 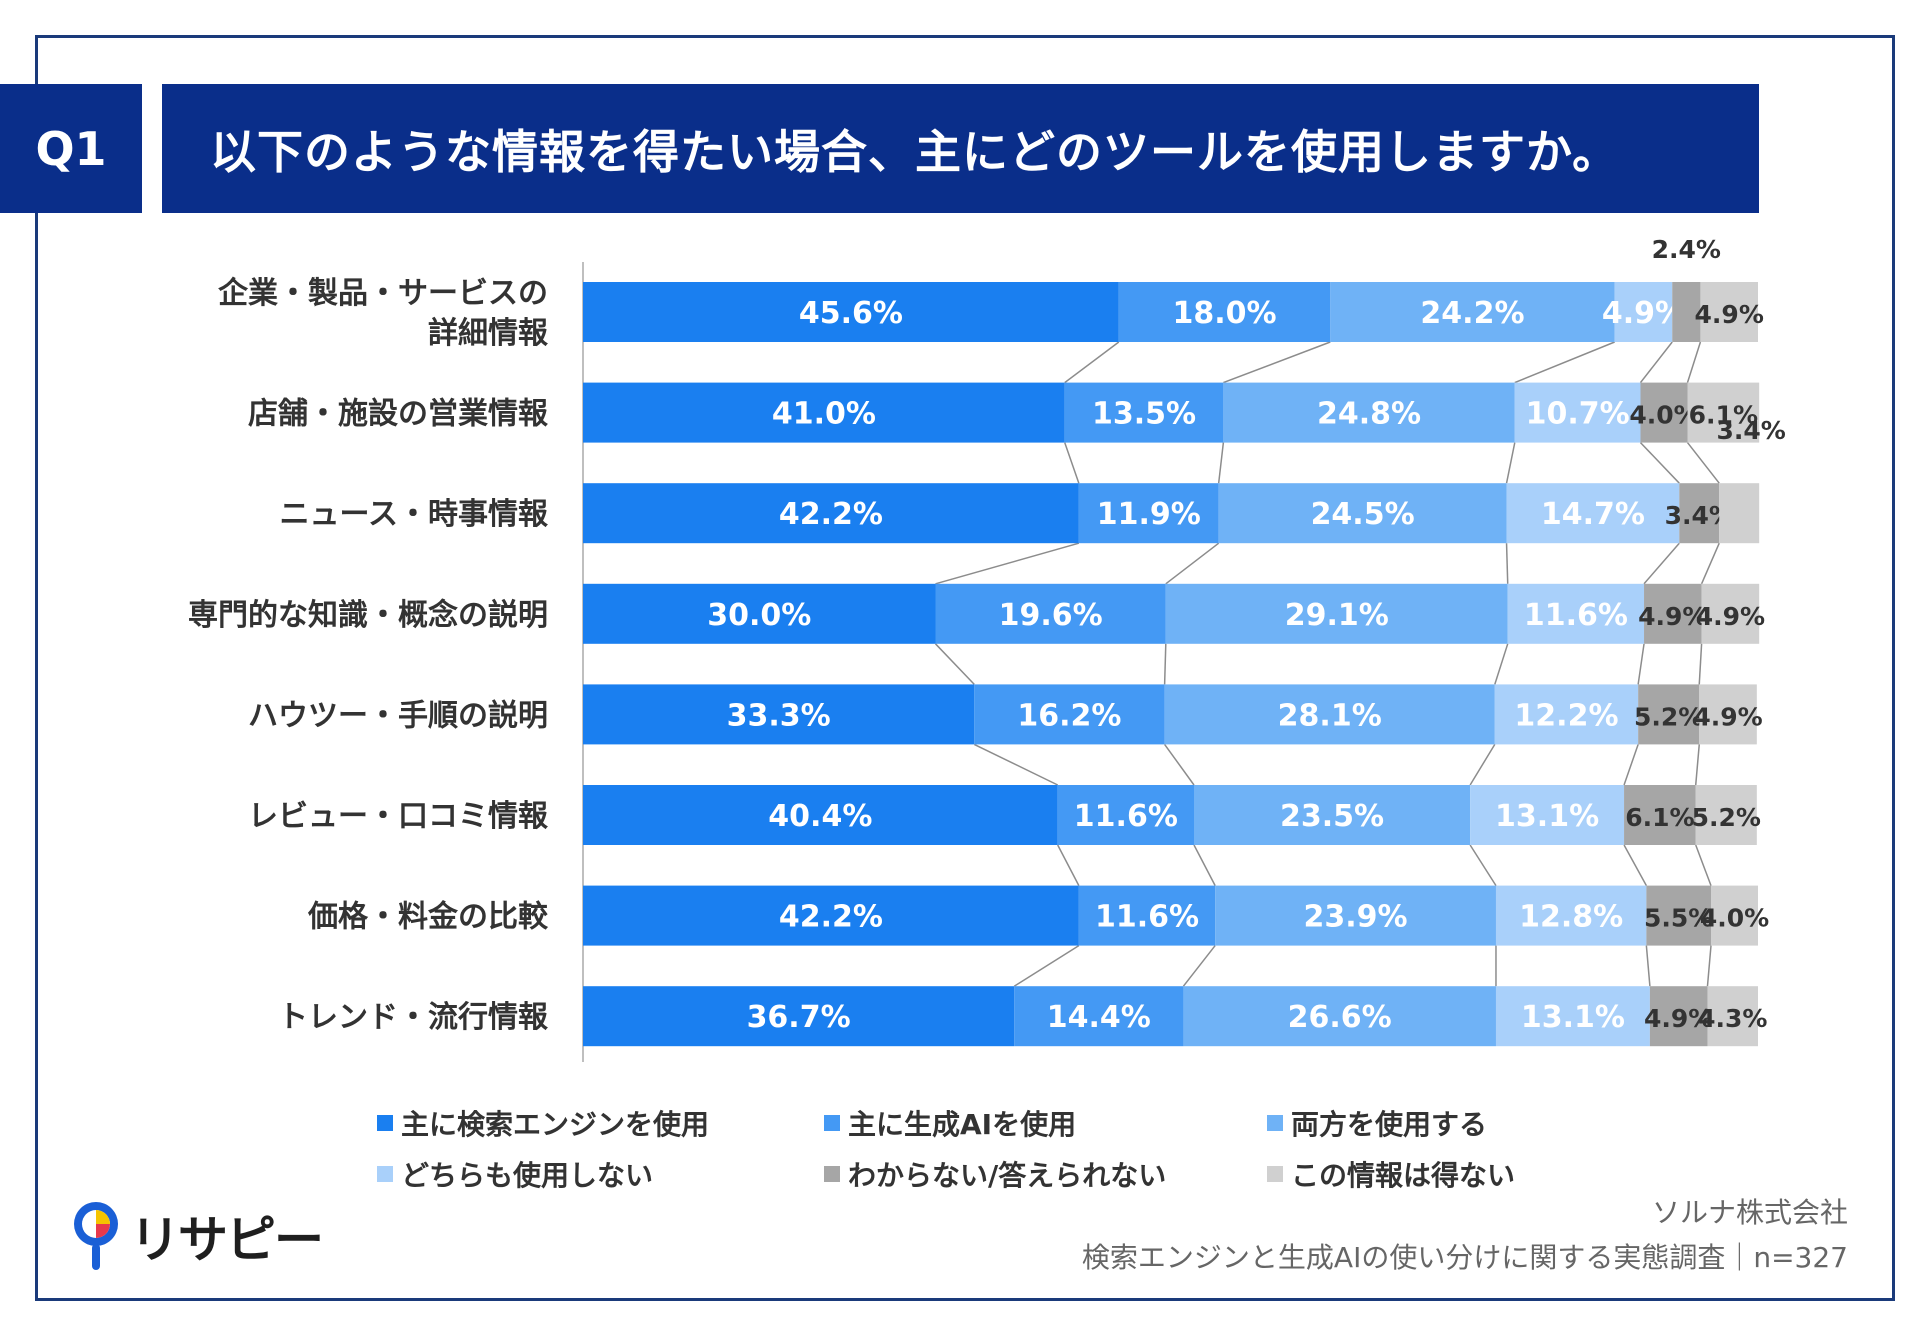 What do you see at coordinates (414, 514) in the screenshot?
I see `category-label: ニュース・時事情報` at bounding box center [414, 514].